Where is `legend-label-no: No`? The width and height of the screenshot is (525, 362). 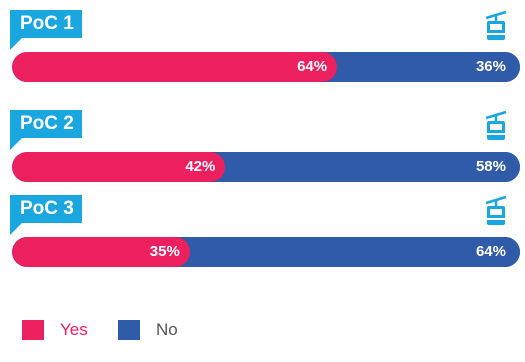 legend-label-no: No is located at coordinates (167, 329).